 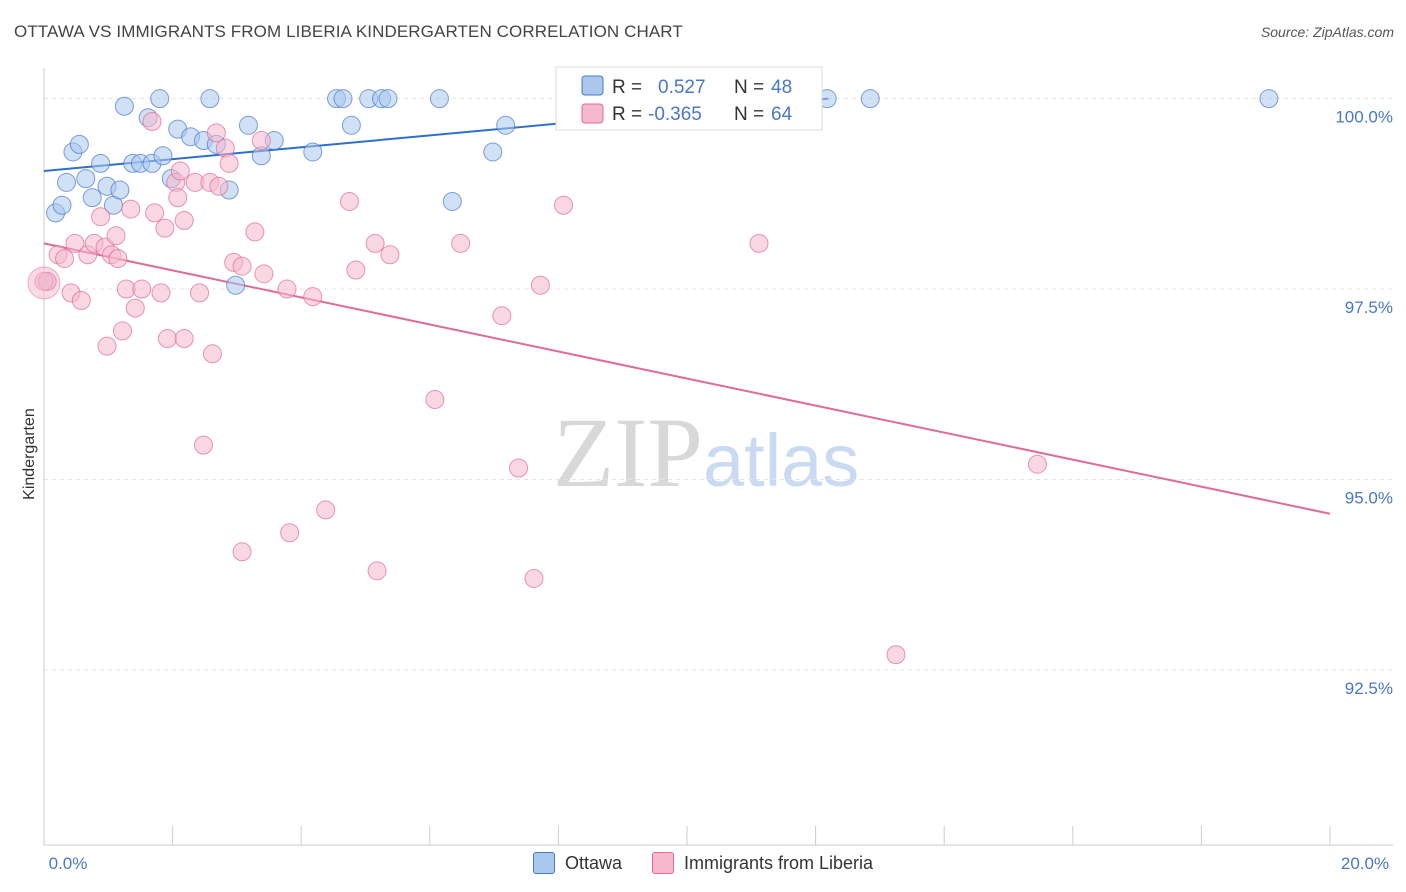 I want to click on watermark: ZIPatlas, so click(x=706, y=452).